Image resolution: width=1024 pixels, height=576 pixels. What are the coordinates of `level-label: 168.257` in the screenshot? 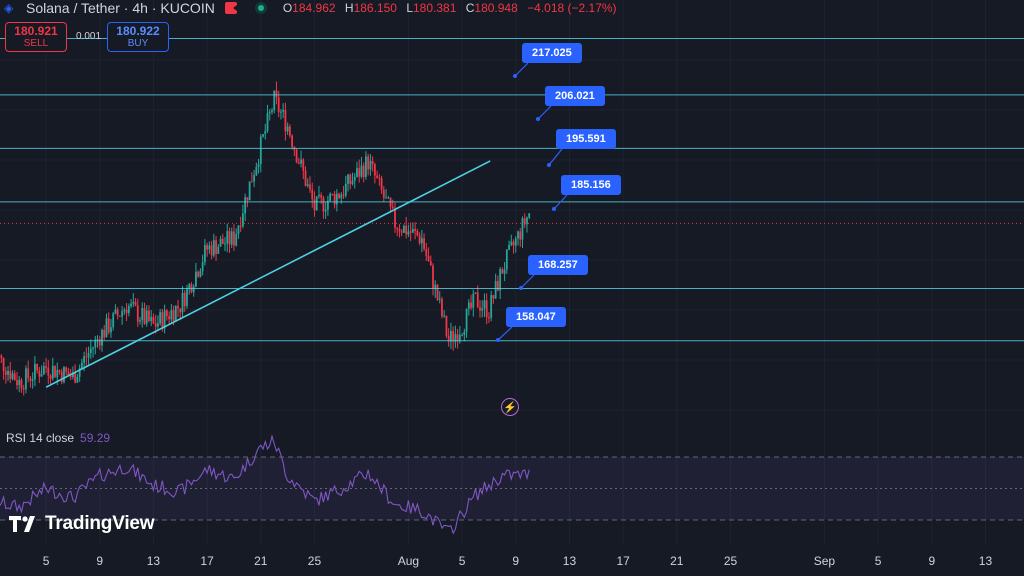 It's located at (558, 265).